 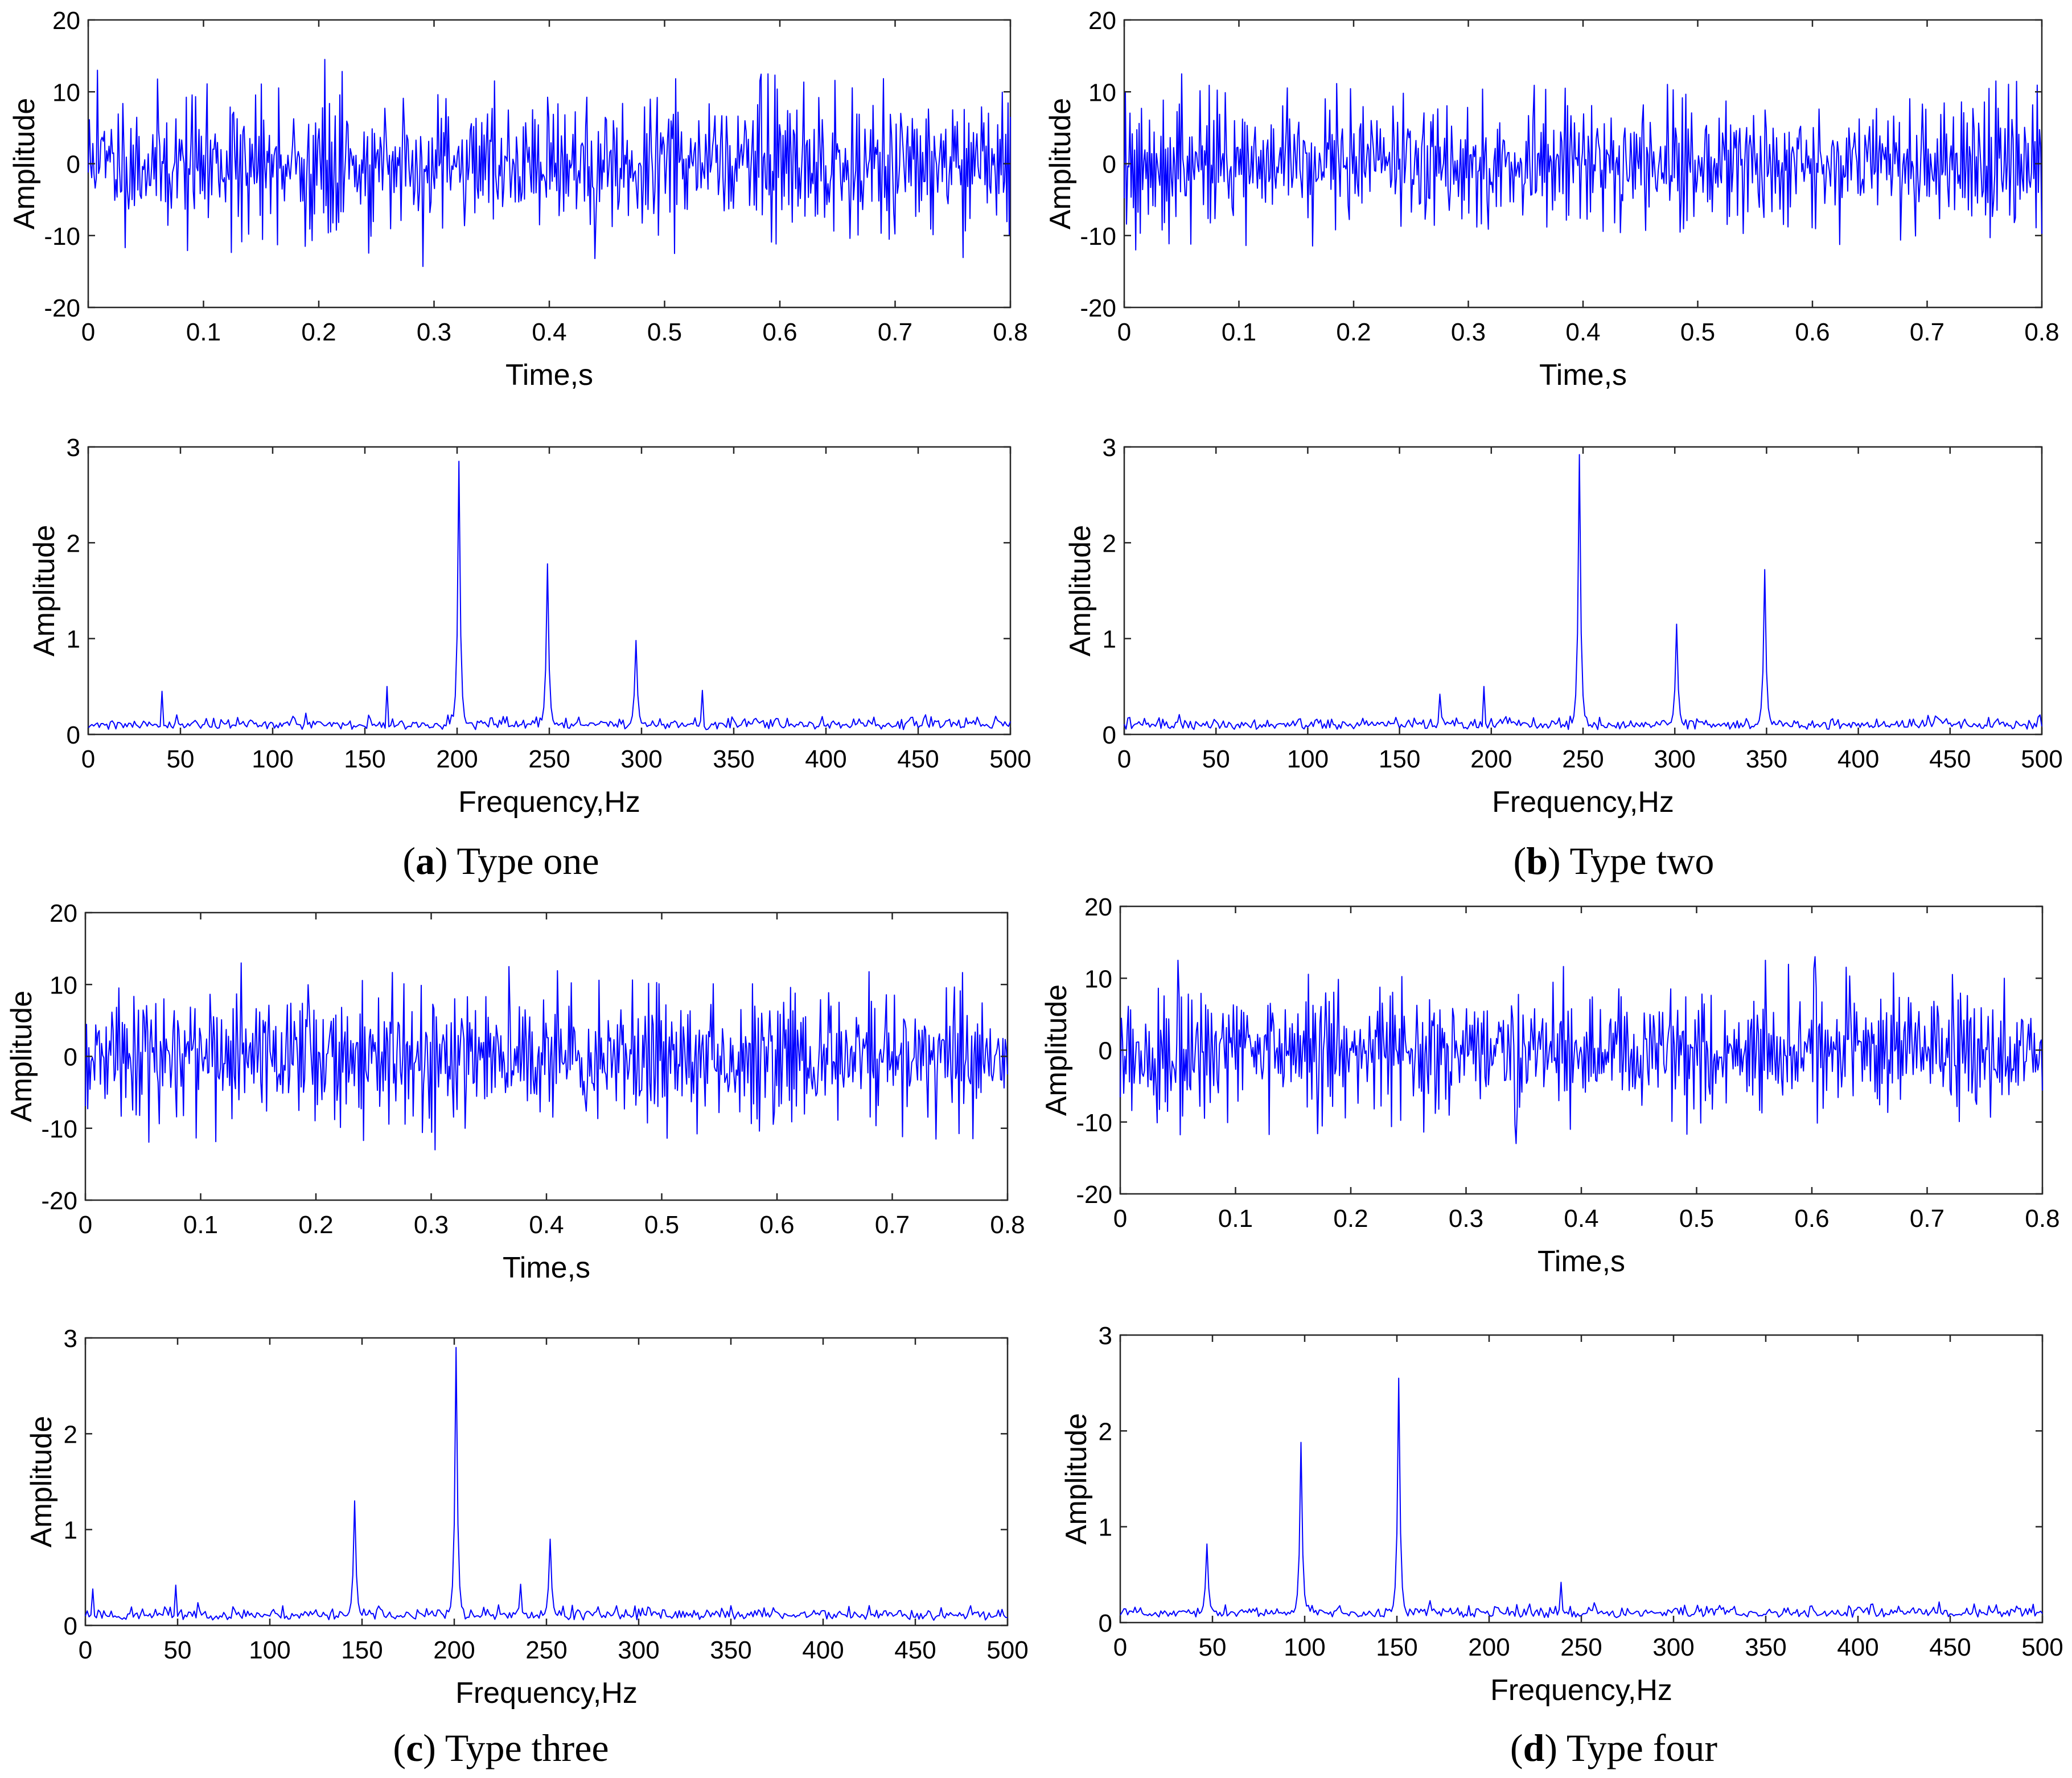 I want to click on y-tick-label: -10, so click(x=62, y=237).